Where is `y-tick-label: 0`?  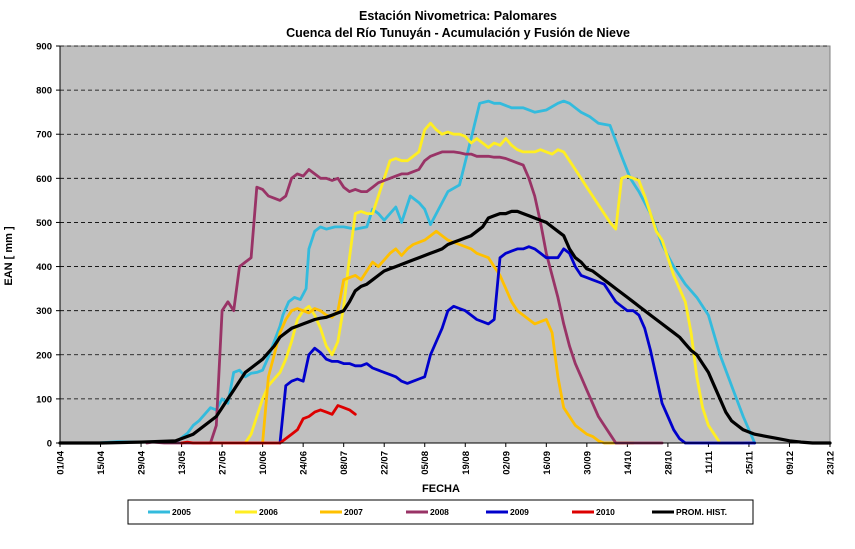 y-tick-label: 0 is located at coordinates (49, 444).